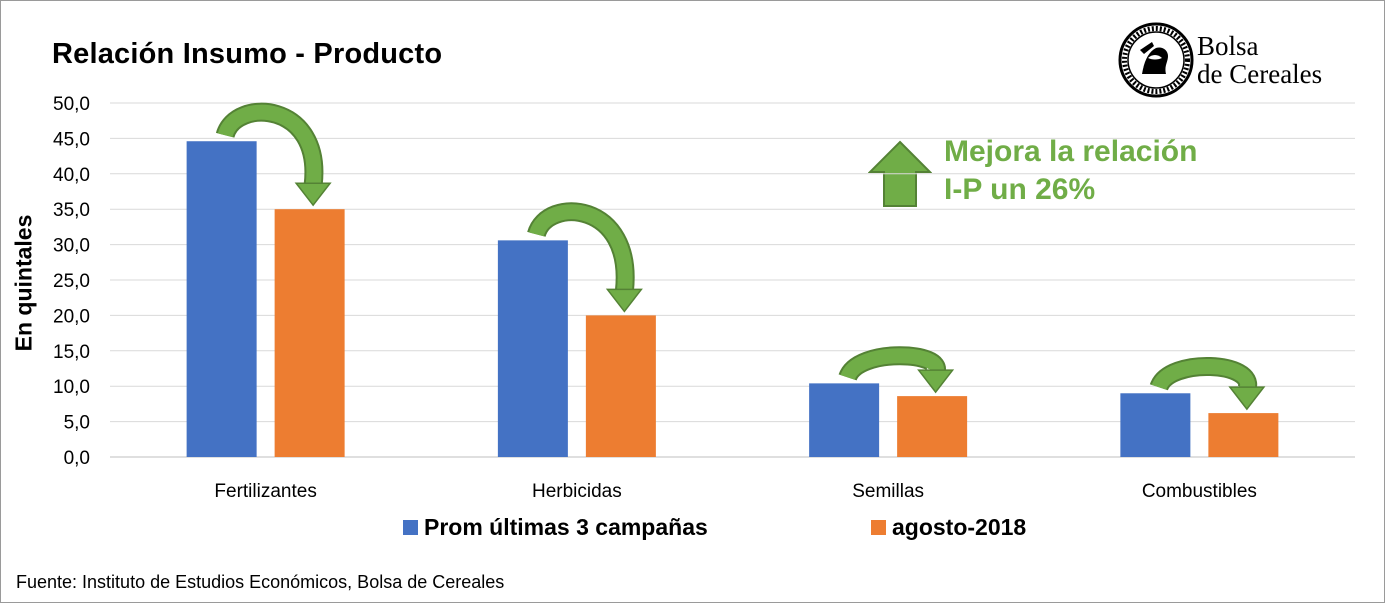 Image resolution: width=1387 pixels, height=605 pixels. Describe the element at coordinates (71, 352) in the screenshot. I see `y-tick-label: 15,0` at that location.